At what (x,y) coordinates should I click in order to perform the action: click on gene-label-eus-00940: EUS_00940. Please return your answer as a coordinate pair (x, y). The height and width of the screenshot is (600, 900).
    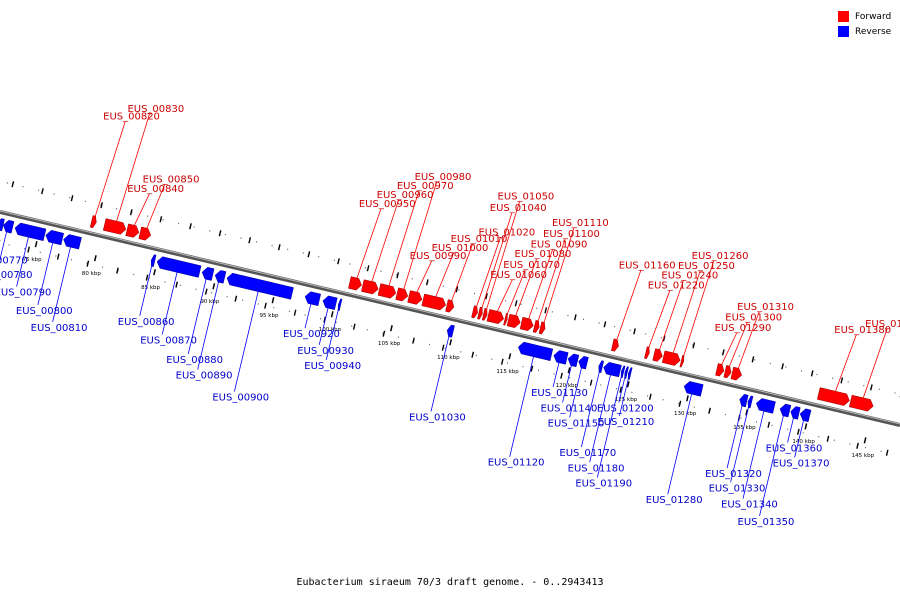
    Looking at the image, I should click on (332, 366).